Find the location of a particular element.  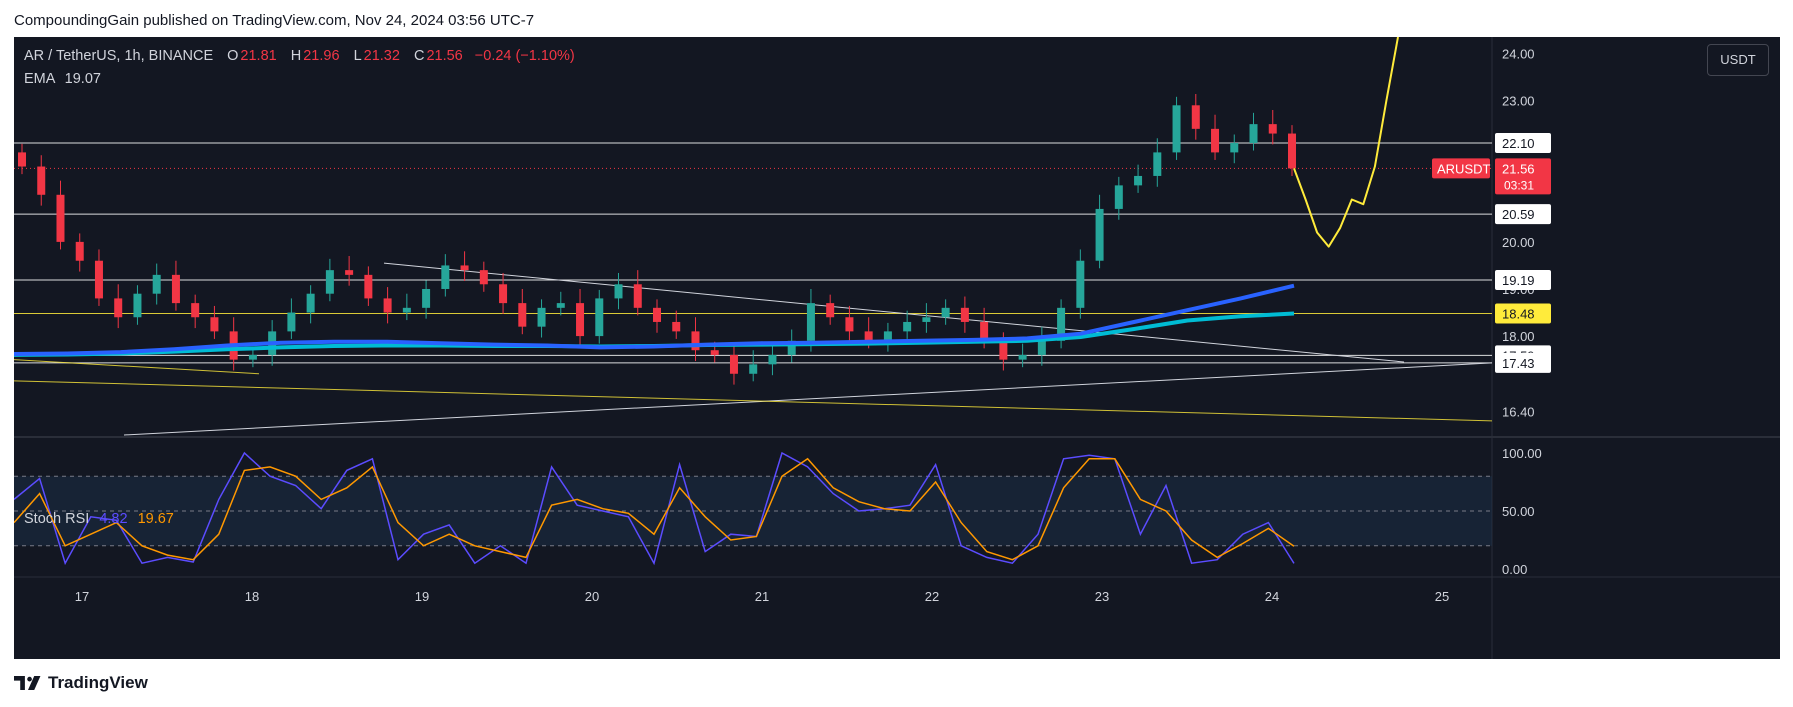

close-value: 21.56 is located at coordinates (444, 56).